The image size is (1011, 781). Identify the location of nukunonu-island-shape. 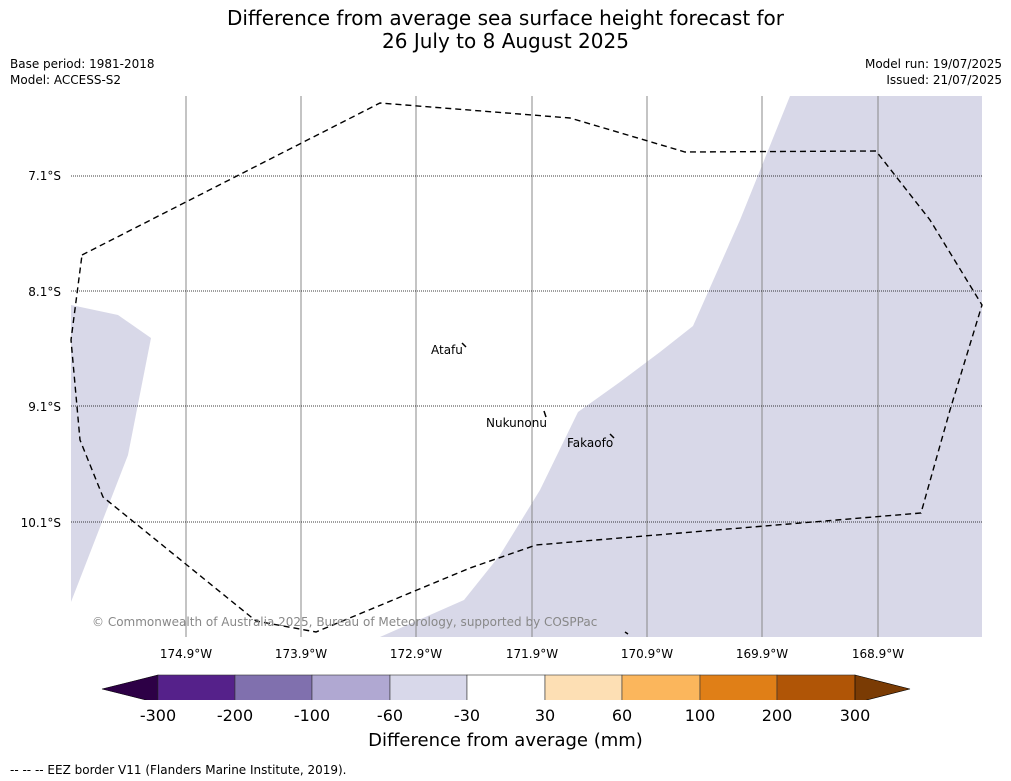
(545, 414).